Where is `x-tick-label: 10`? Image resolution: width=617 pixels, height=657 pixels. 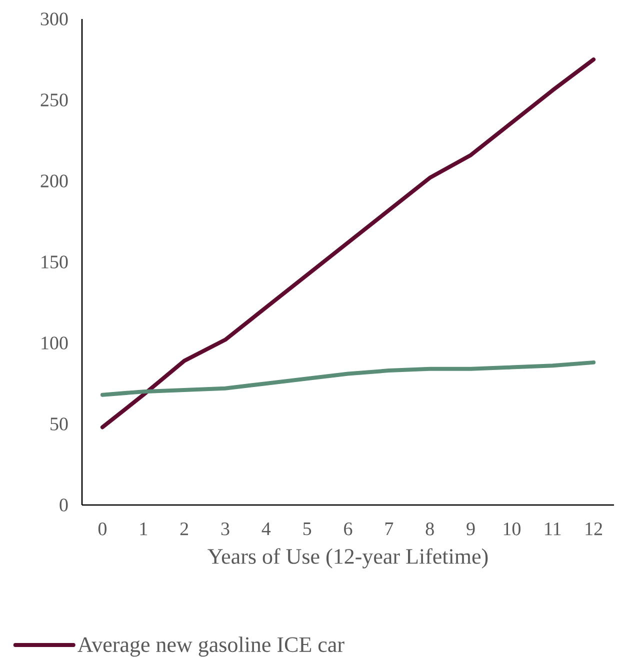
x-tick-label: 10 is located at coordinates (512, 529).